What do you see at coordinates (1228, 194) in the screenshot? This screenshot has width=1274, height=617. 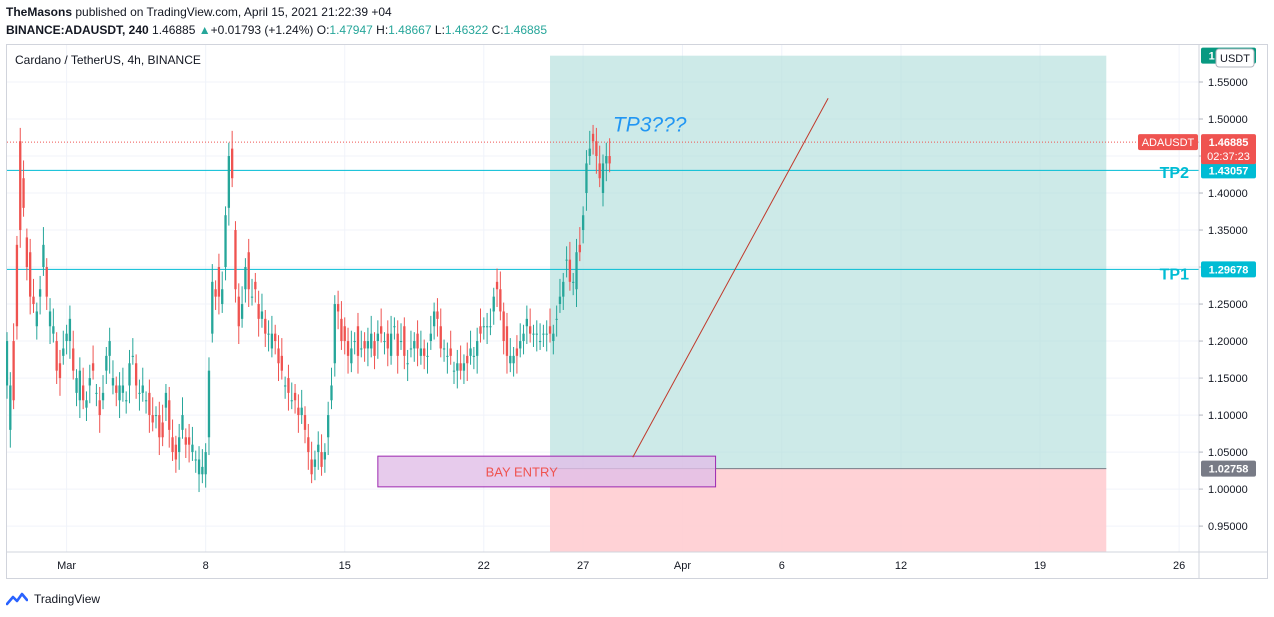 I see `price-tick-label: 1.40000` at bounding box center [1228, 194].